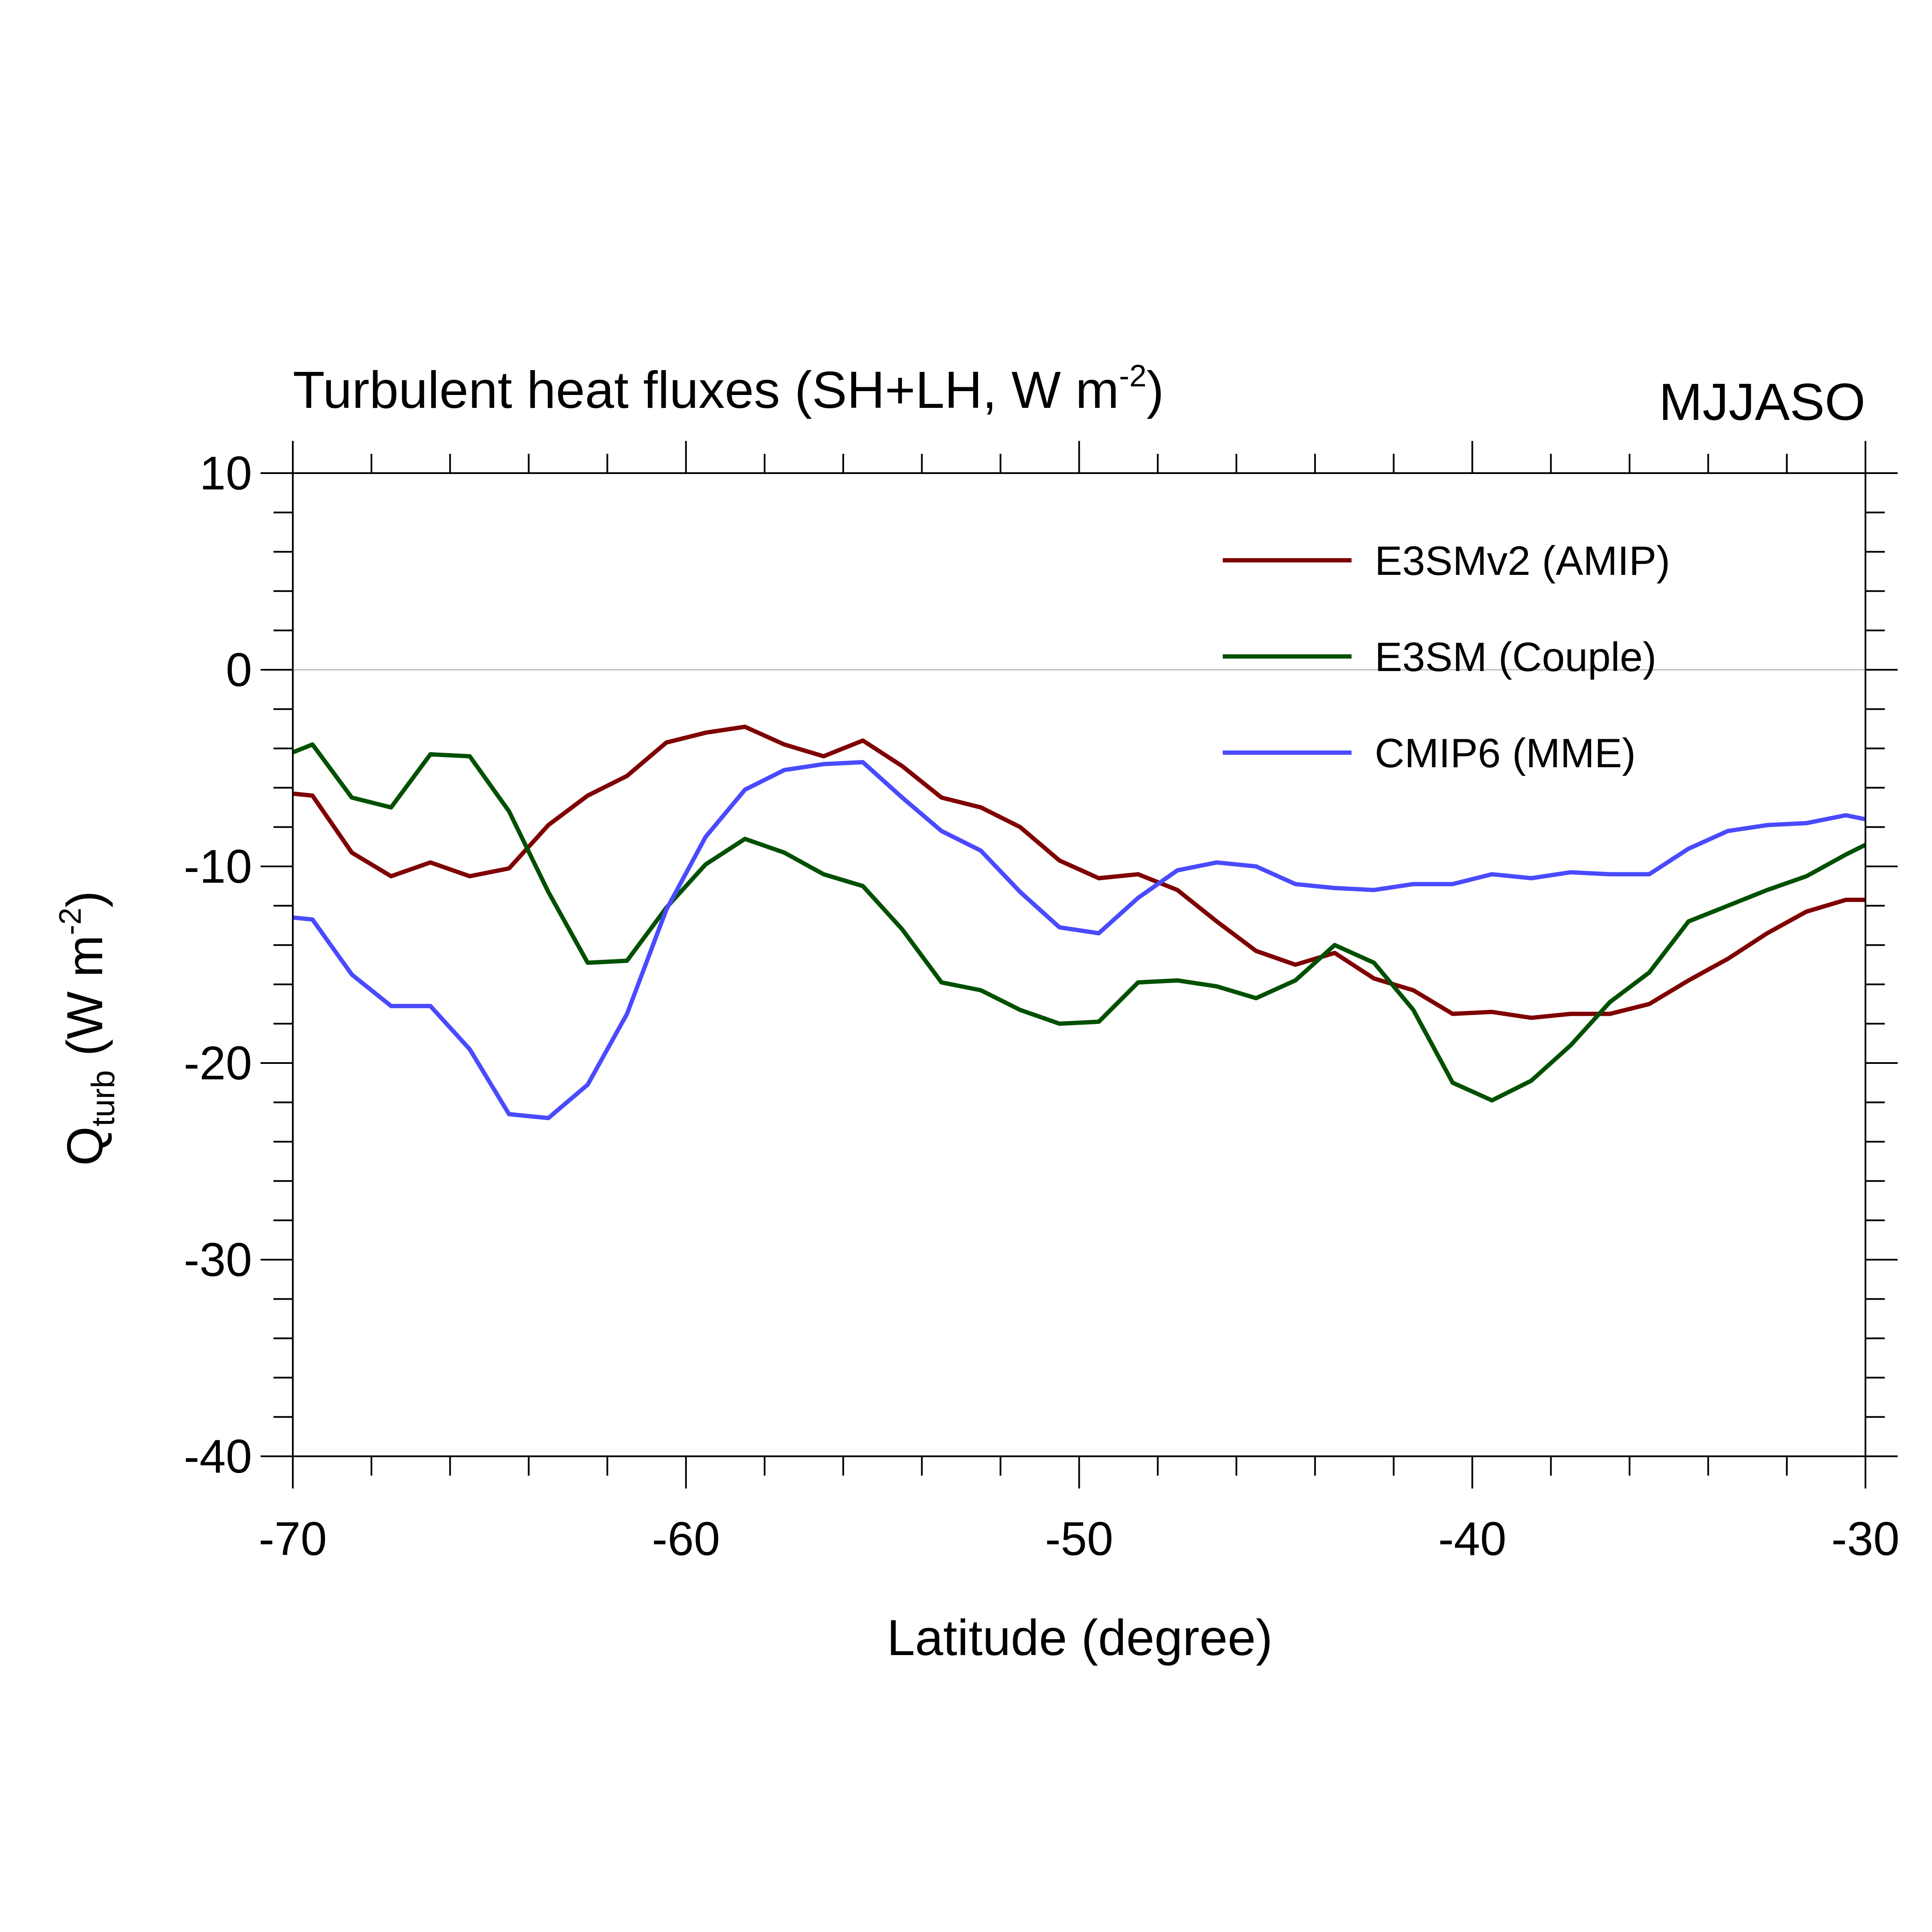  Describe the element at coordinates (1522, 561) in the screenshot. I see `legend-label-1: E3SMv2 (AMIP)` at that location.